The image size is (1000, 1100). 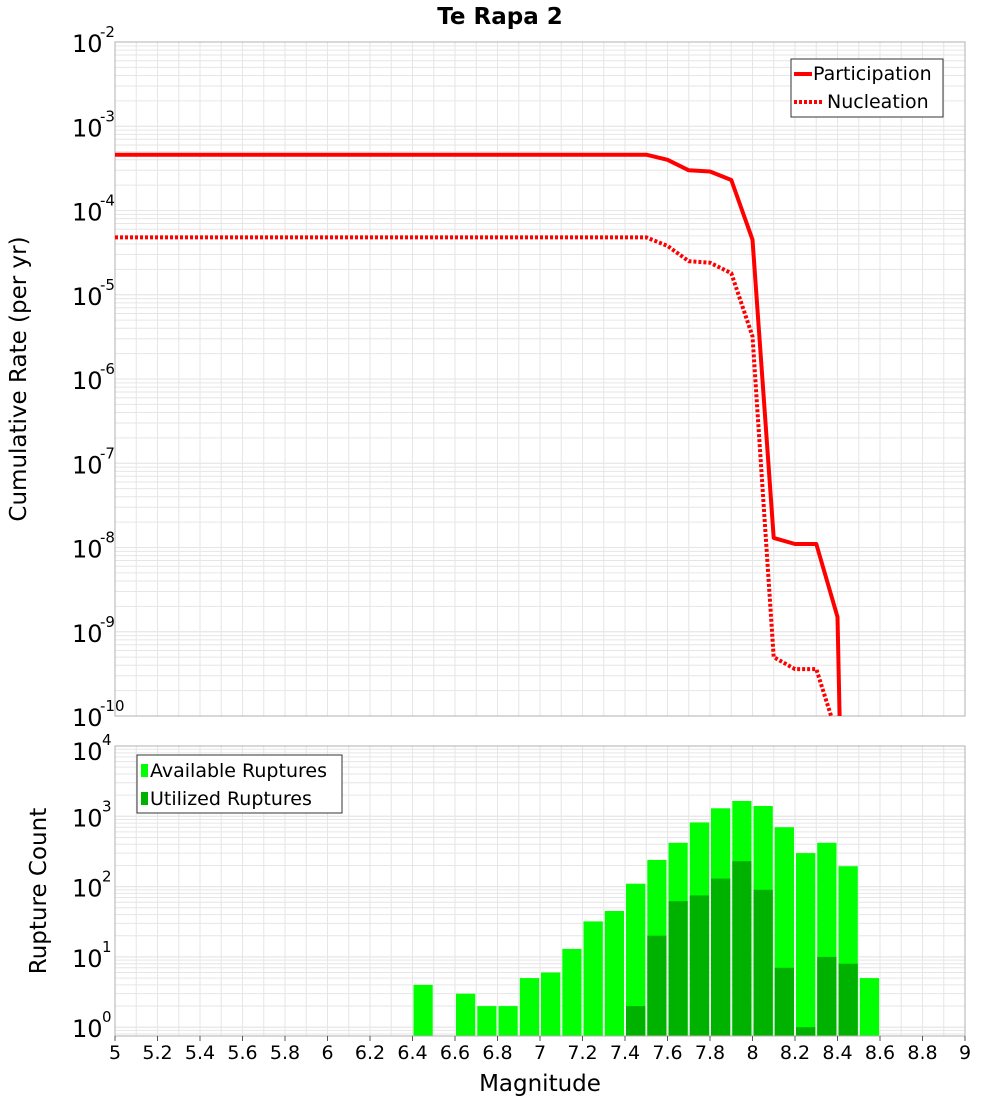 I want to click on rate-y-ticks: 10-210-310-410-510-610-710-810-910-10, so click(x=98, y=377).